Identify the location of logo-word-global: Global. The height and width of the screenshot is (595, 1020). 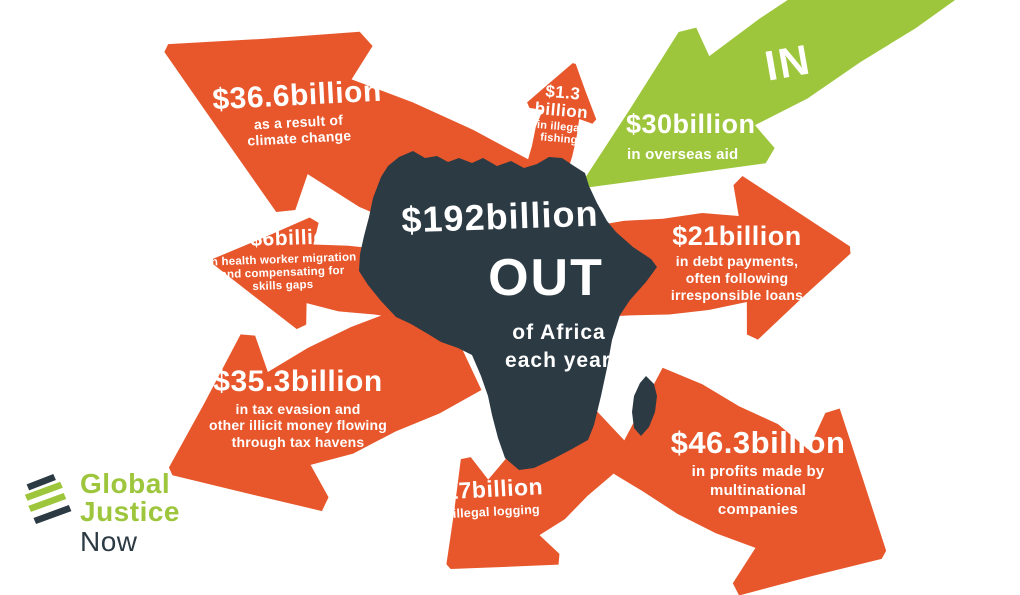
(125, 483).